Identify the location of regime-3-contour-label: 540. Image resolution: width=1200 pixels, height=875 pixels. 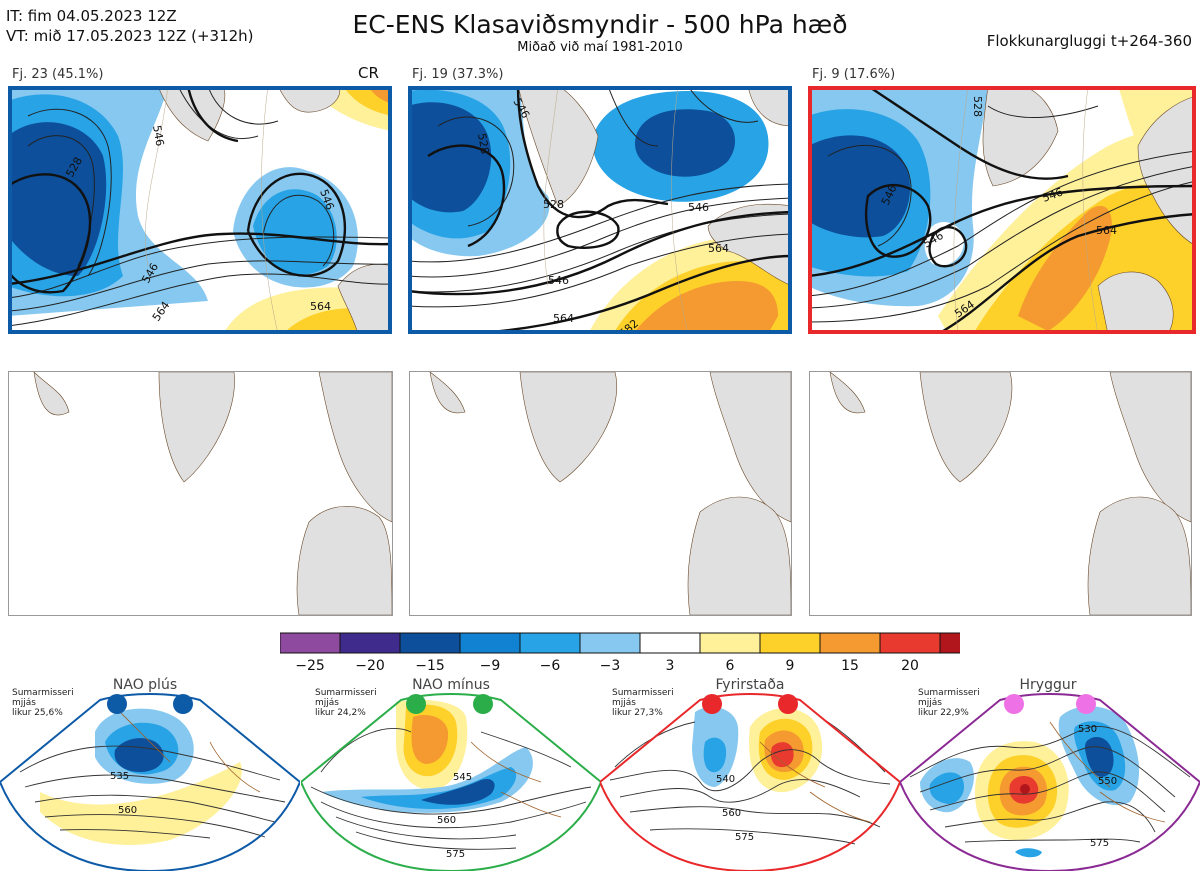
(725, 779).